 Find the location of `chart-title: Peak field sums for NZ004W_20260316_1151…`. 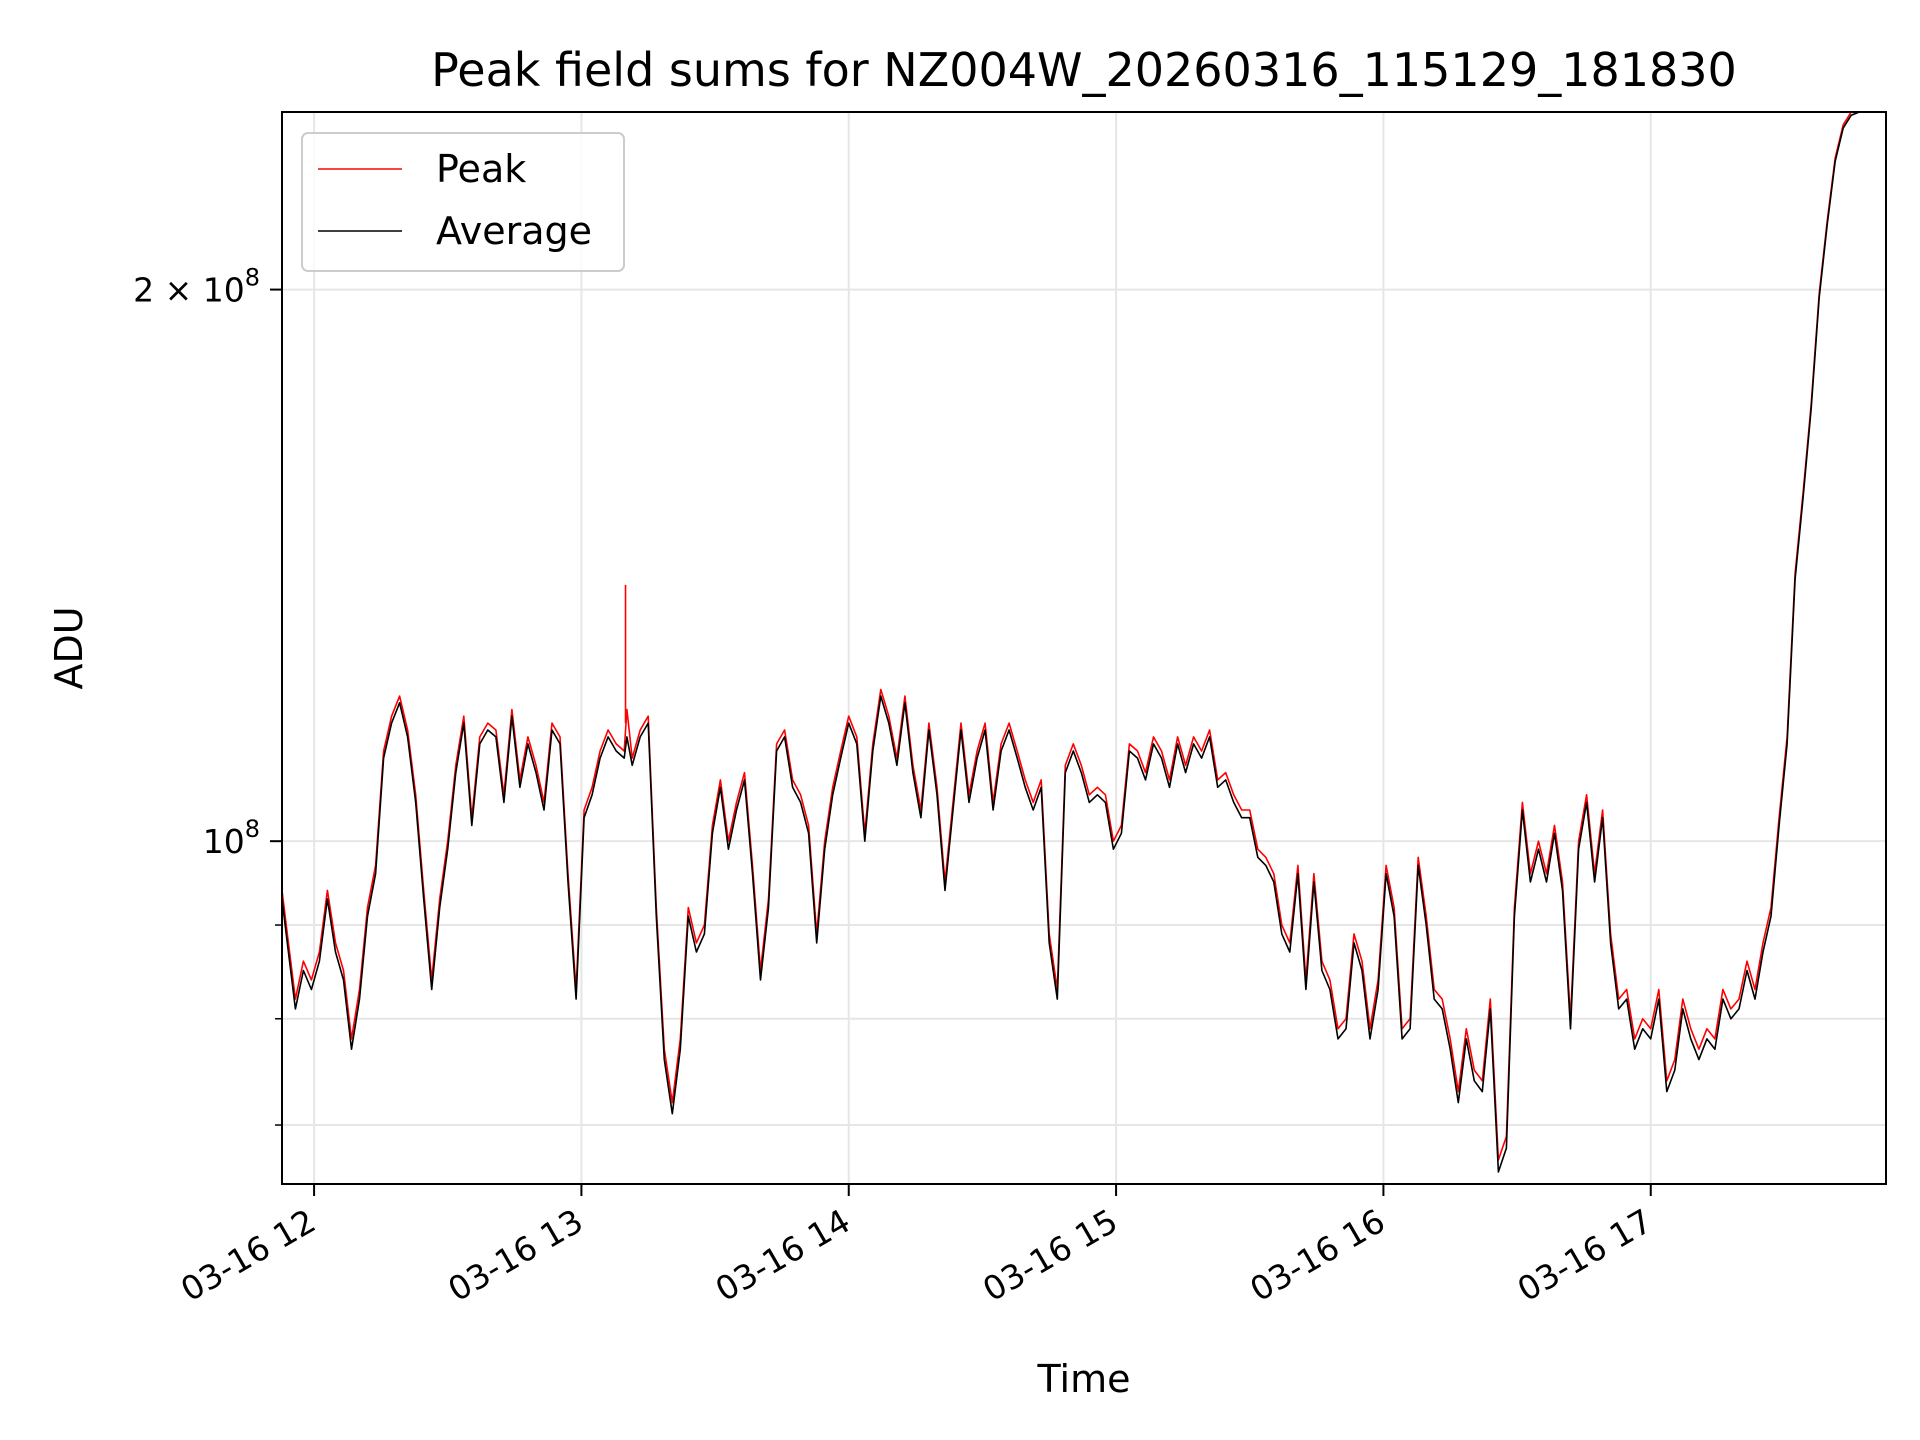

chart-title: Peak field sums for NZ004W_20260316_1151… is located at coordinates (1084, 70).